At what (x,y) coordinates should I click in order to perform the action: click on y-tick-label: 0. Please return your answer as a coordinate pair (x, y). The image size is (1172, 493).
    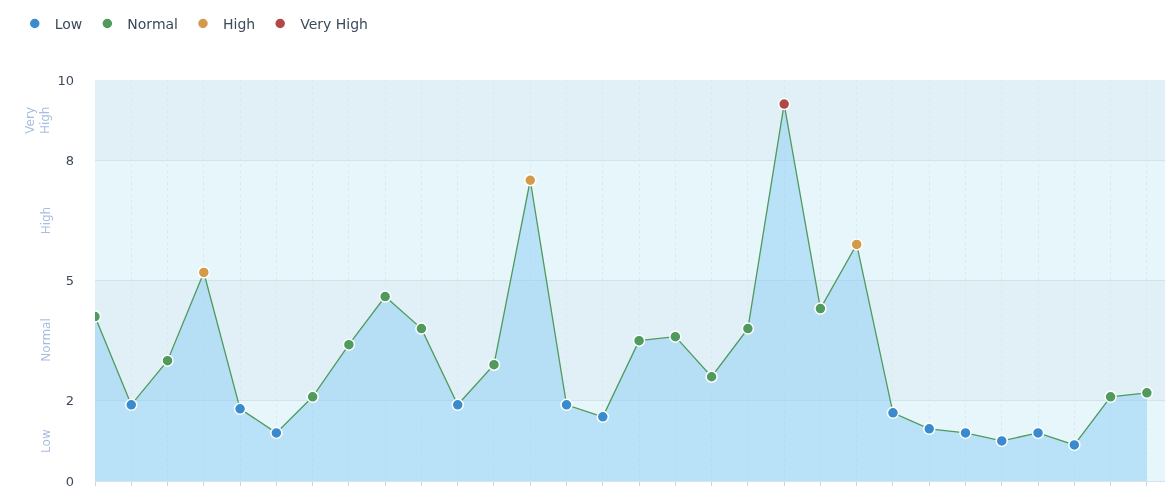
    Looking at the image, I should click on (69, 481).